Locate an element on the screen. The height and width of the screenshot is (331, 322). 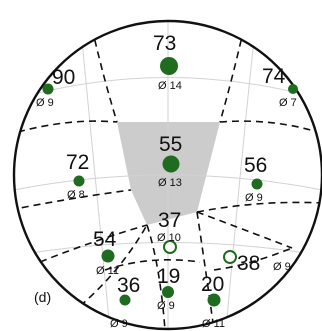
value-lower-right: 38 is located at coordinates (248, 263).